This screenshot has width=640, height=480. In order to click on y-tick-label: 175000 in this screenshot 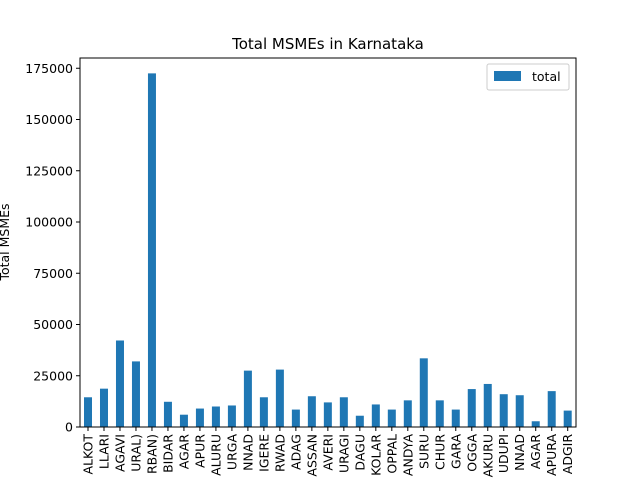, I will do `click(49, 68)`.